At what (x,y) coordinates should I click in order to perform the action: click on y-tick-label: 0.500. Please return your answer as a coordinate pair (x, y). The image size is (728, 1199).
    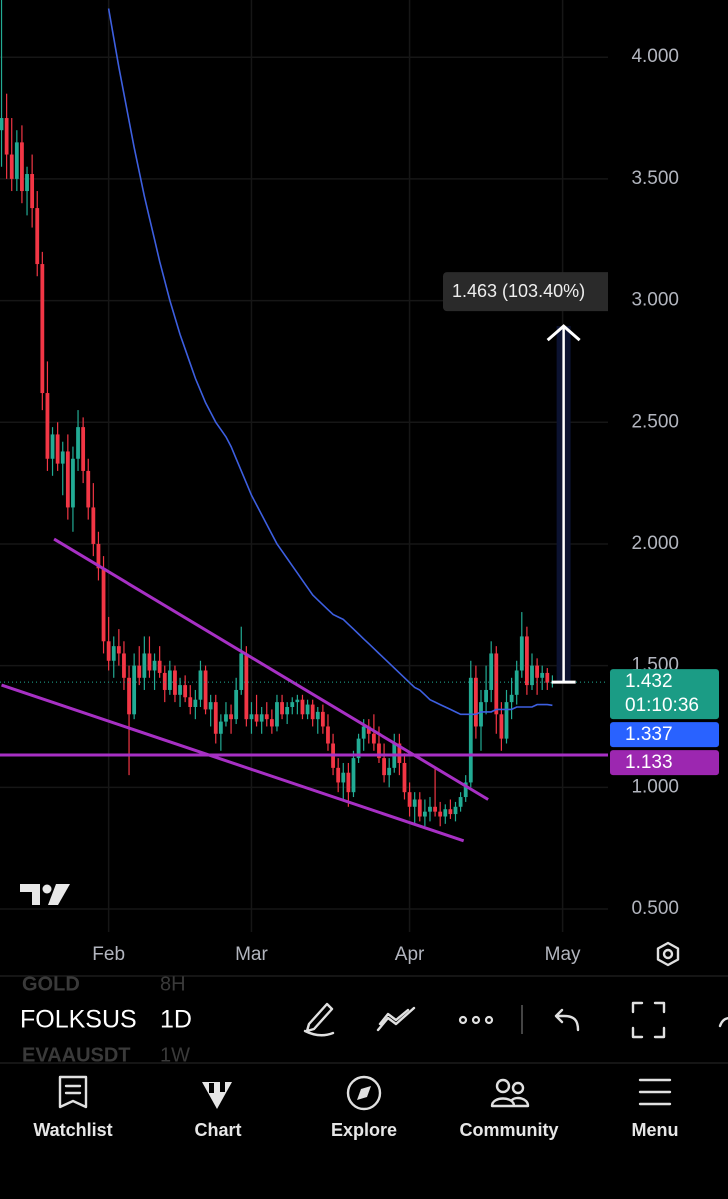
    Looking at the image, I should click on (655, 908).